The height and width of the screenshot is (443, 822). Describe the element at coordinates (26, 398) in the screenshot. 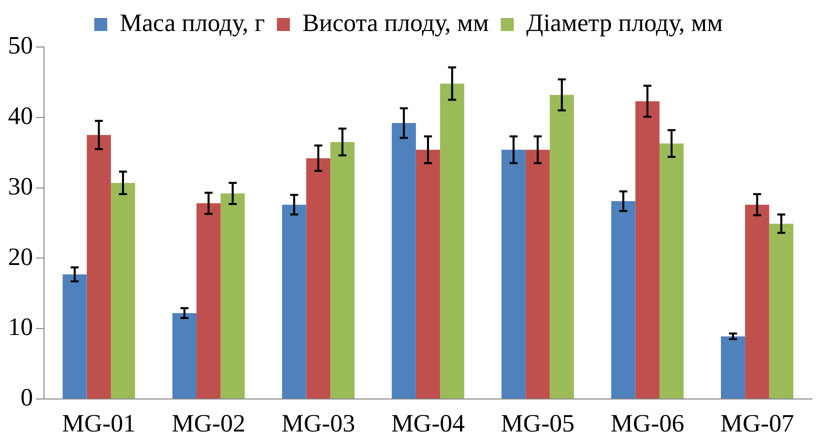

I see `y-tick-label: 0` at that location.